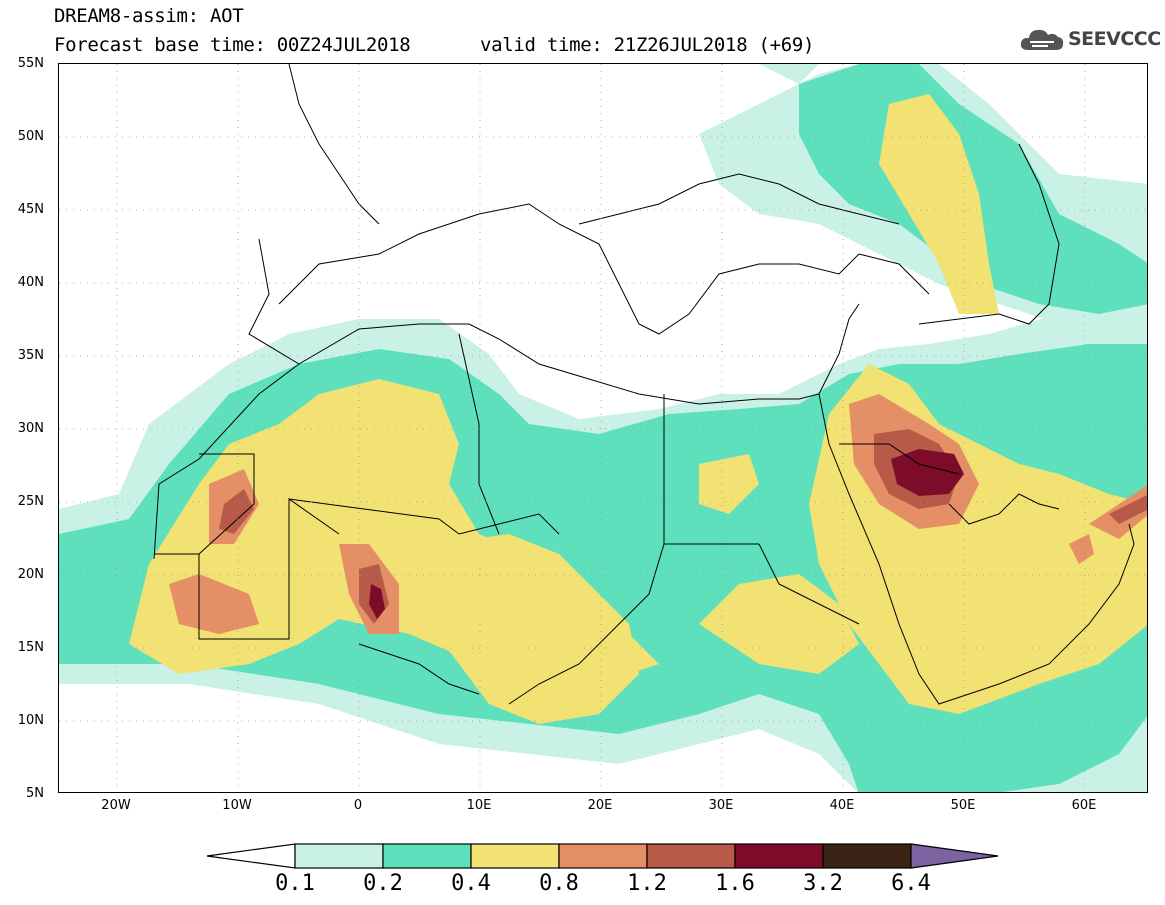 The image size is (1165, 905). What do you see at coordinates (116, 805) in the screenshot?
I see `lon-label-20w: 20W` at bounding box center [116, 805].